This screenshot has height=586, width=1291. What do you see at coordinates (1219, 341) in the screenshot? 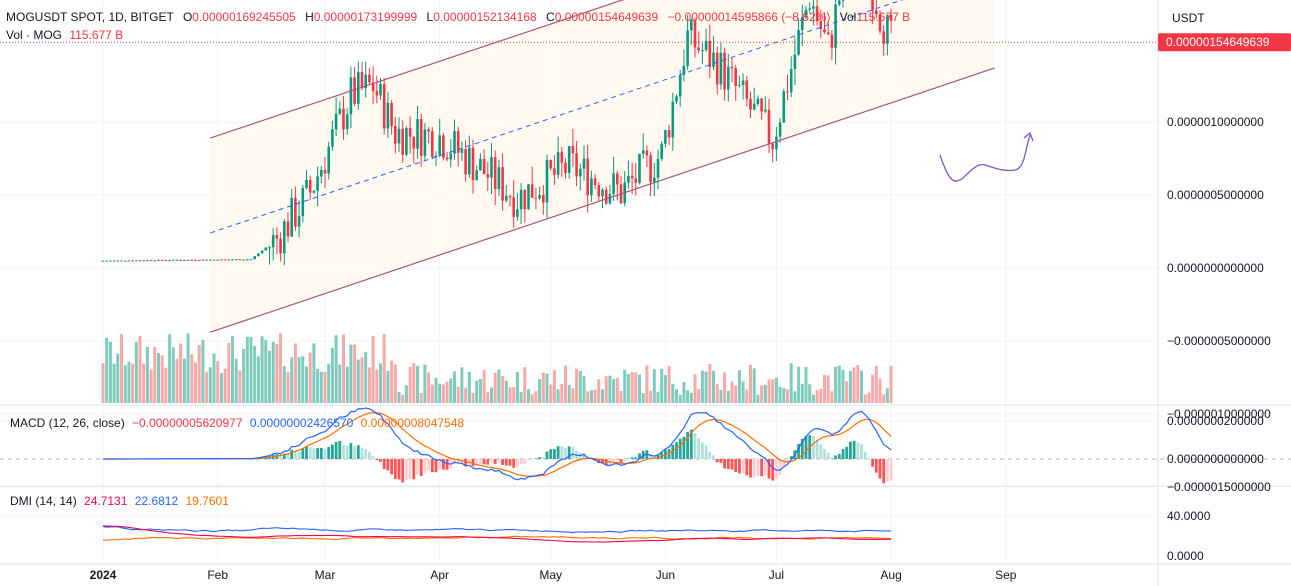
I see `price-tick-label: −0.0000005000000` at bounding box center [1219, 341].